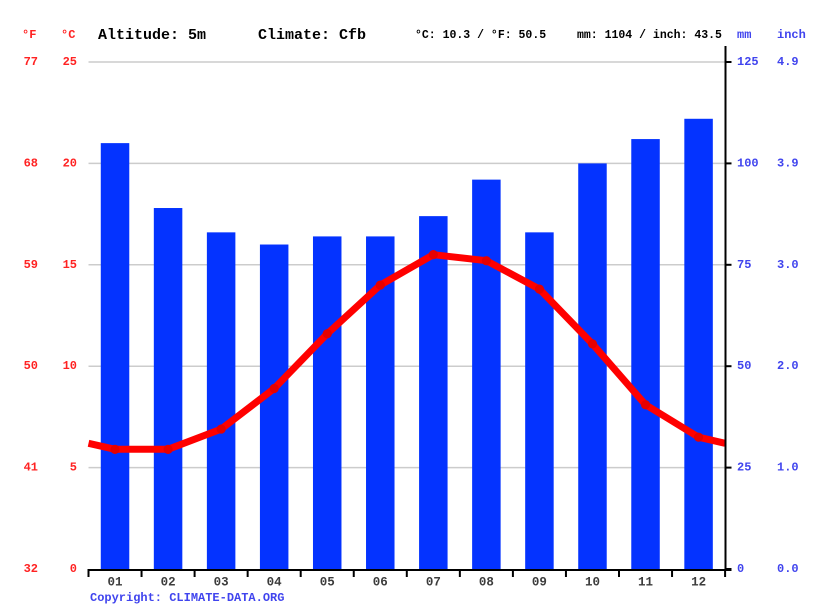 This screenshot has height=611, width=815. I want to click on copyright-link: CLIMATE-DATA.ORG, so click(227, 598).